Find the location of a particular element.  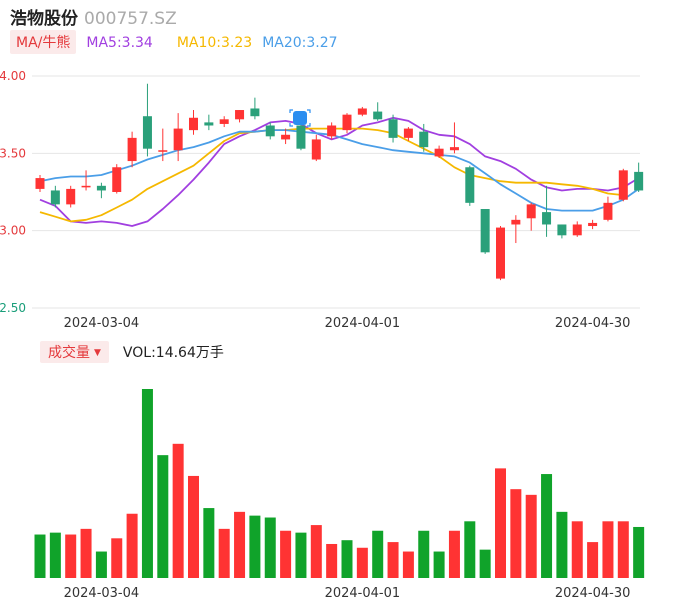

y-tick-label: 3.00 is located at coordinates (13, 231).